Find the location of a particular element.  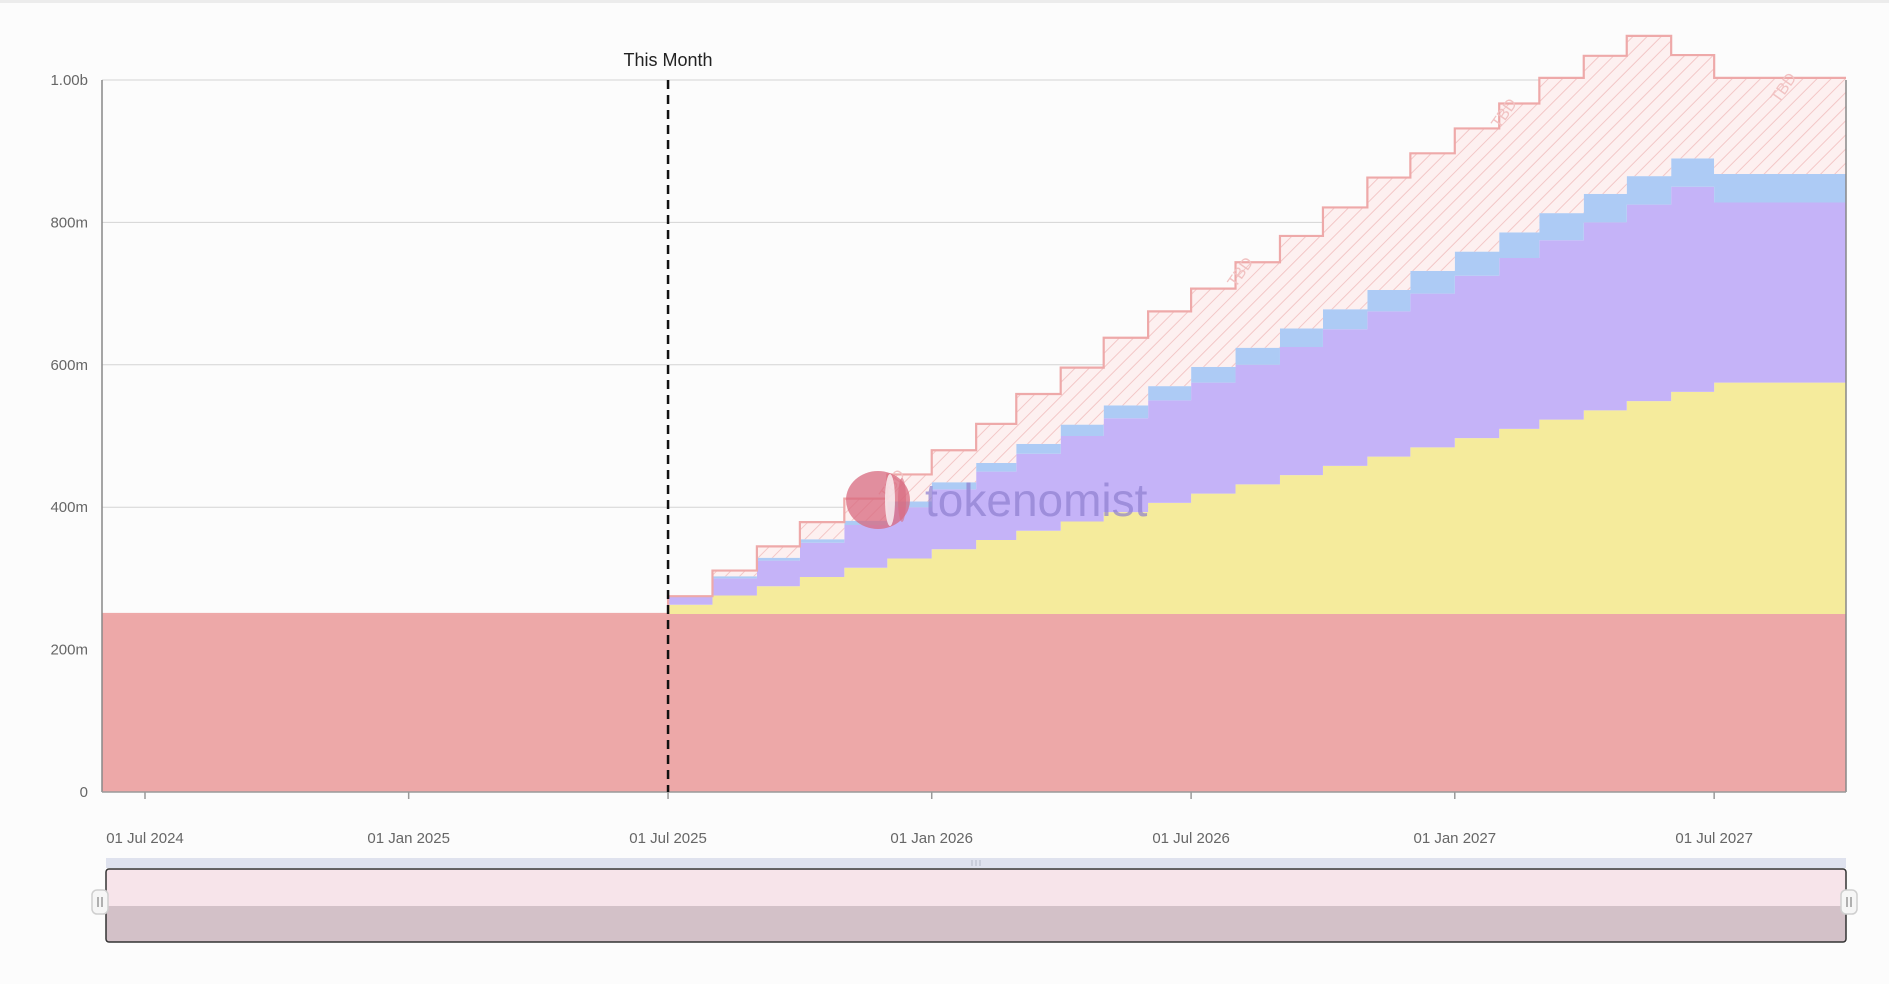

x-tick-label: 01 Jan 2026 is located at coordinates (931, 838).